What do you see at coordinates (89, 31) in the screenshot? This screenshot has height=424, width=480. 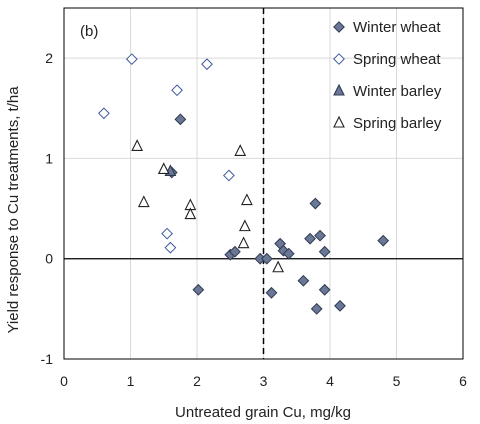 I see `panel-label: (b)` at bounding box center [89, 31].